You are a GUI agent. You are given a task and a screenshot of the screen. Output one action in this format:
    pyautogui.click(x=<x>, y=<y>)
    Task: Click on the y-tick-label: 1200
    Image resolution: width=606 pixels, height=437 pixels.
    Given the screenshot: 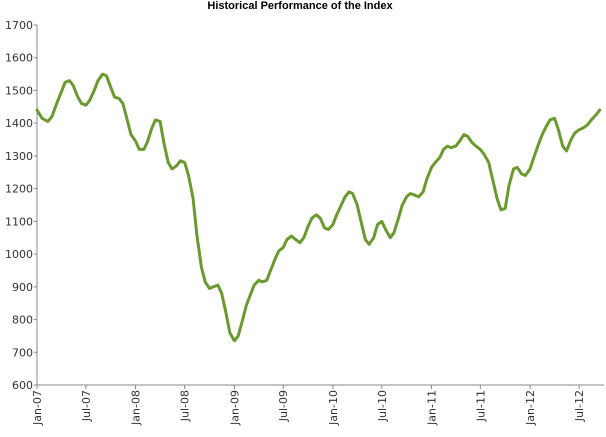 What is the action you would take?
    pyautogui.click(x=19, y=189)
    